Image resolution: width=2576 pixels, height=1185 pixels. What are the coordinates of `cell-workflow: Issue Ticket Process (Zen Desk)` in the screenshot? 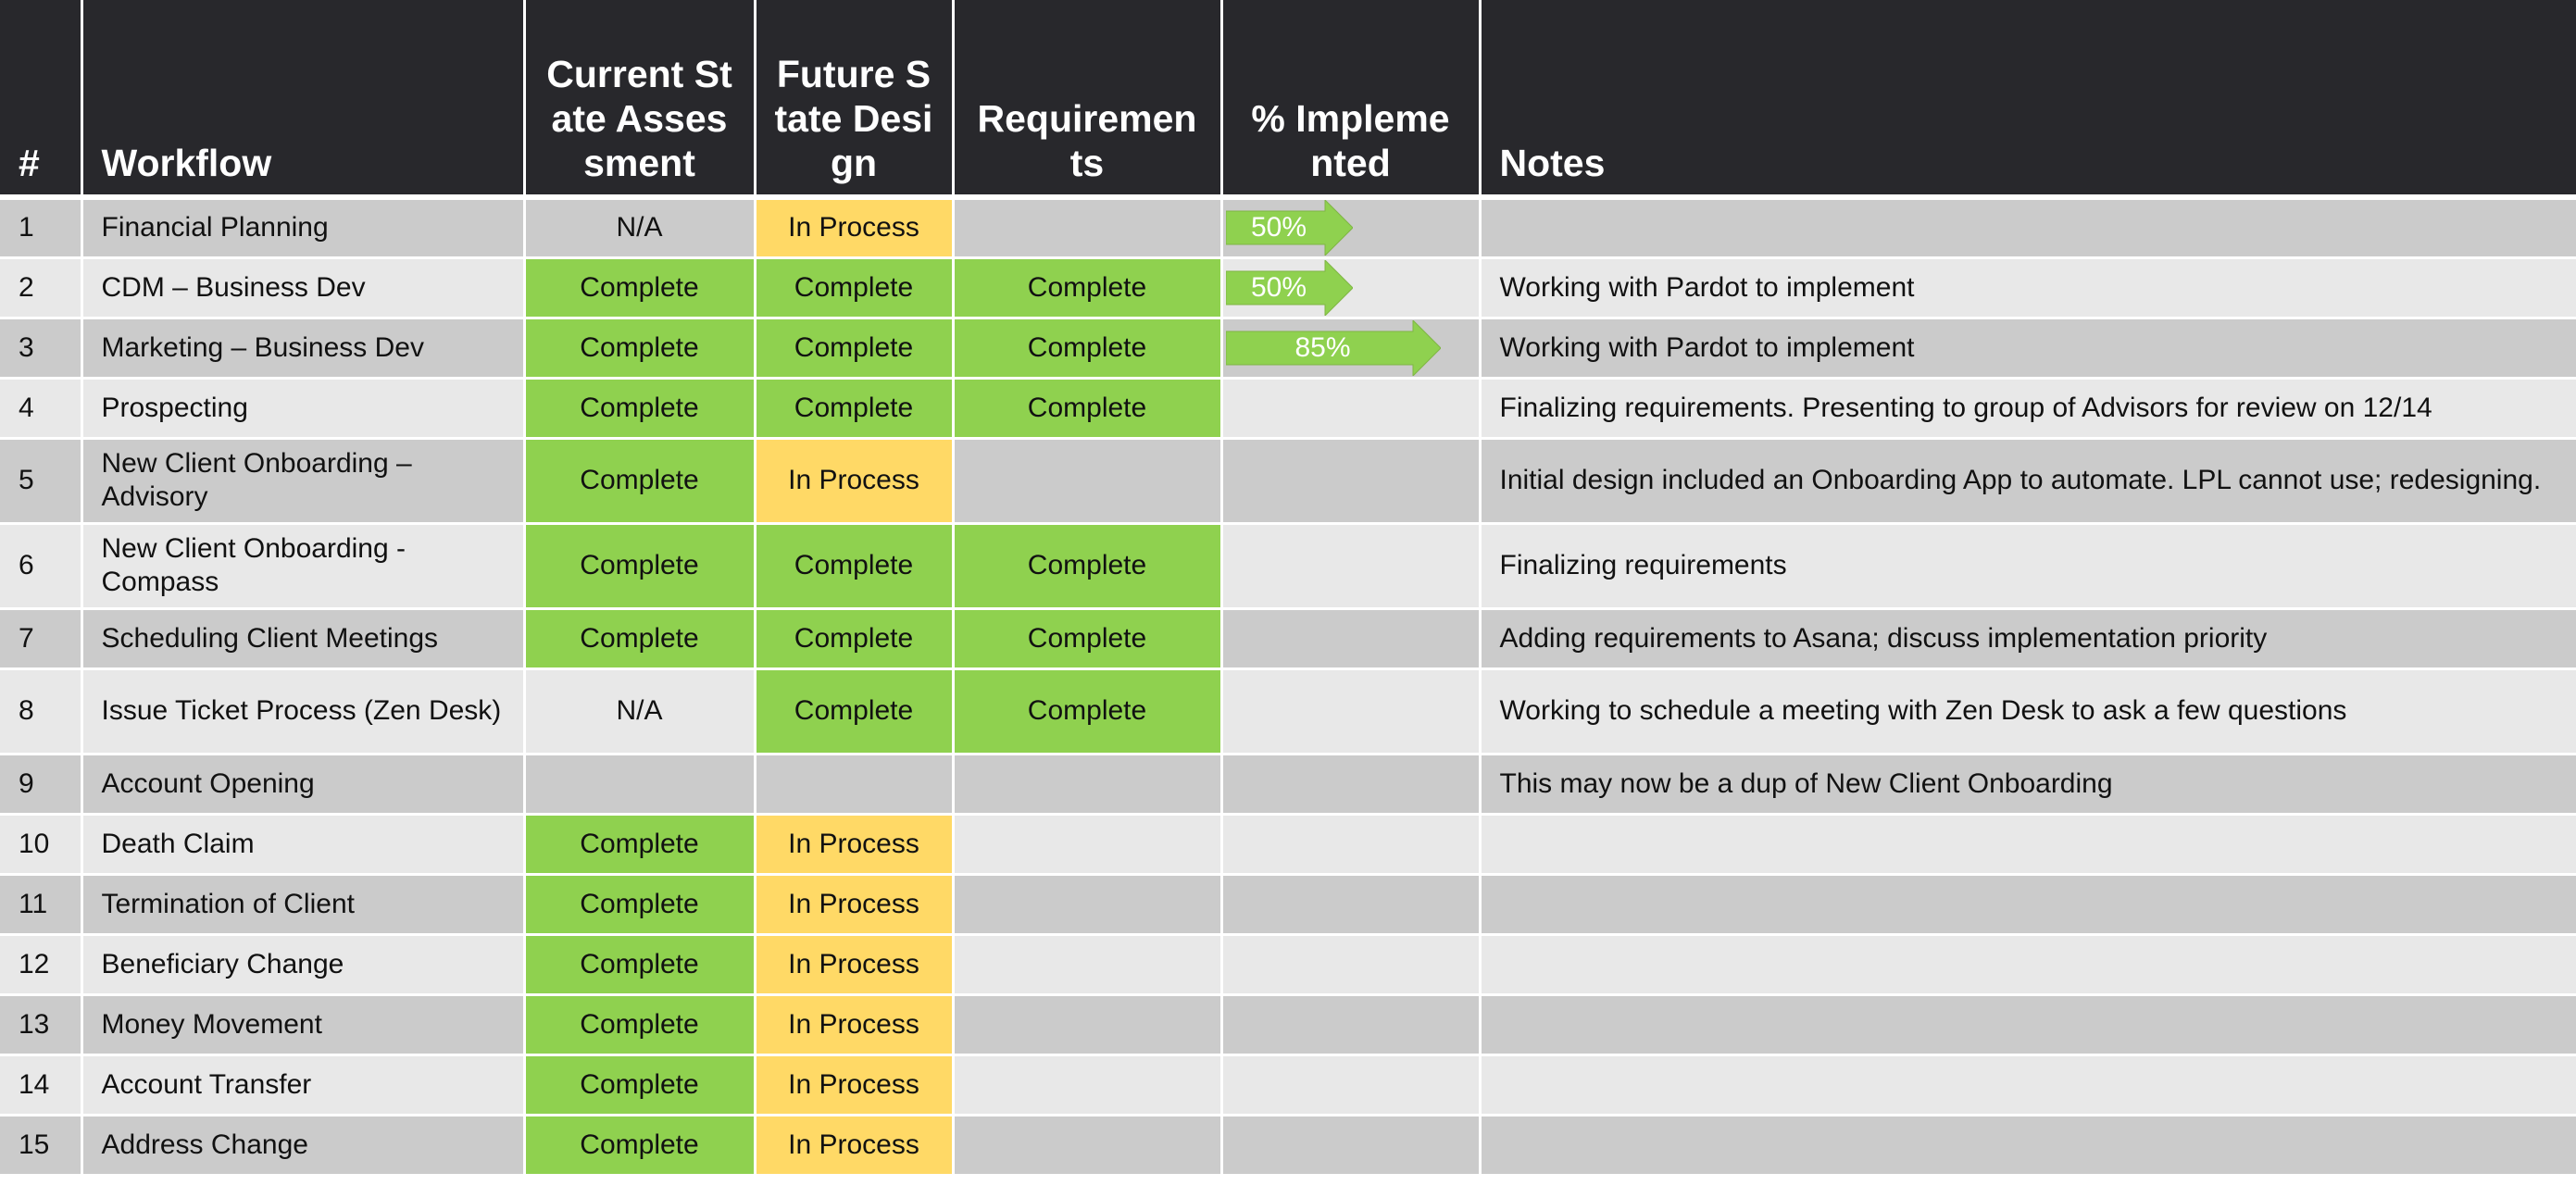 It's located at (303, 711).